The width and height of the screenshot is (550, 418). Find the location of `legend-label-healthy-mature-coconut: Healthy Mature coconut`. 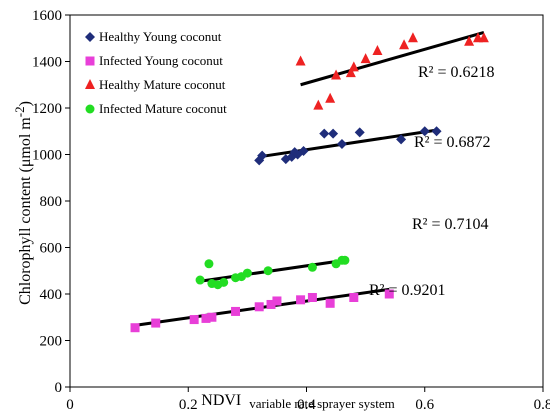

legend-label-healthy-mature-coconut: Healthy Mature coconut is located at coordinates (162, 84).